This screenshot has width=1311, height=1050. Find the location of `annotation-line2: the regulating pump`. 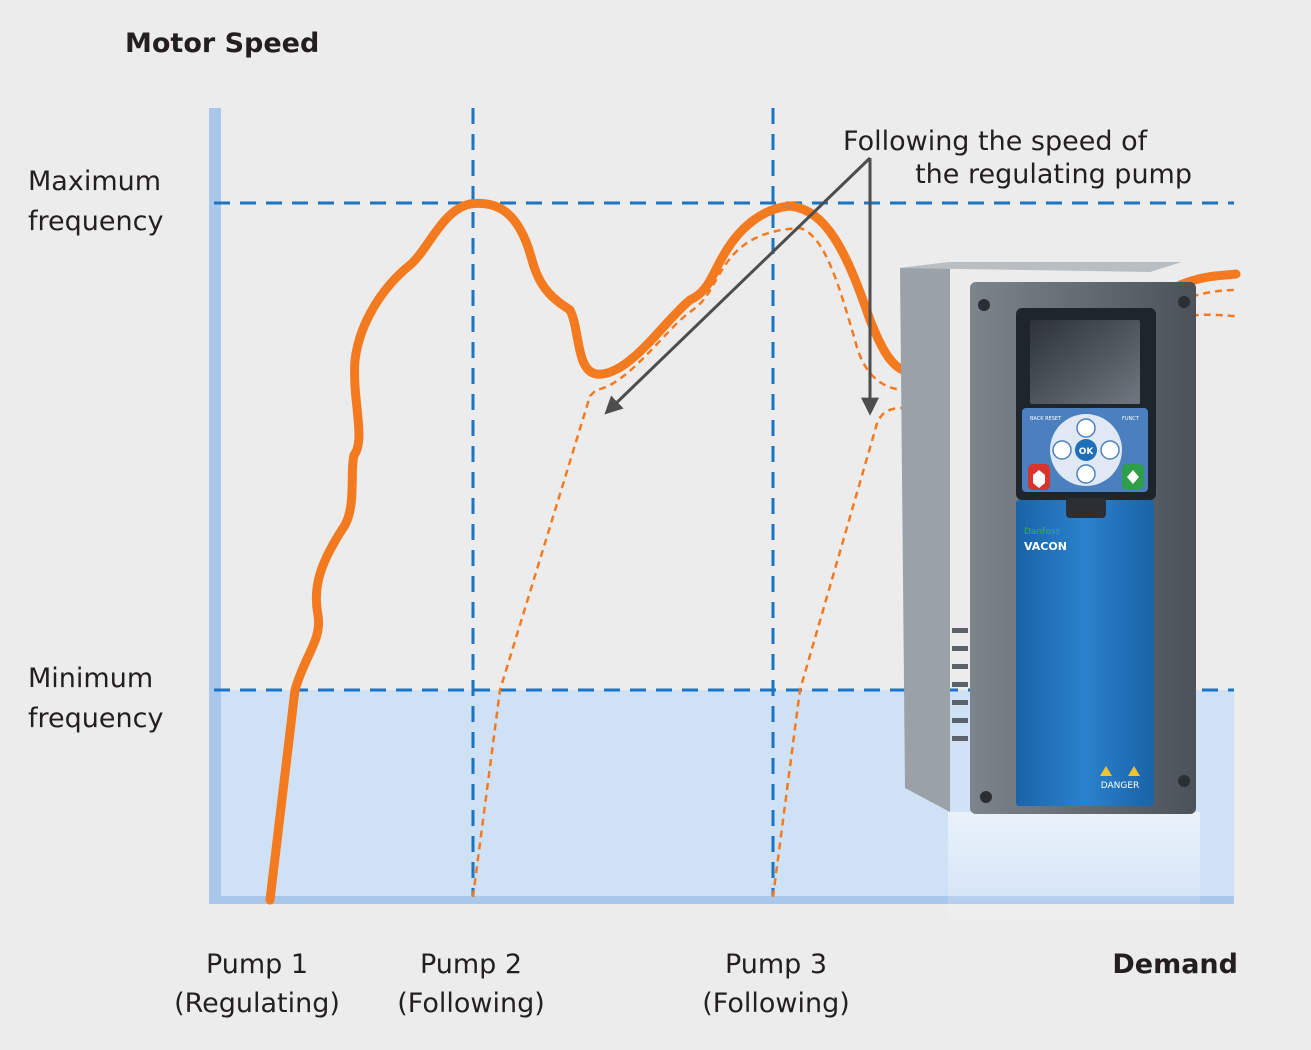

annotation-line2: the regulating pump is located at coordinates (1053, 174).